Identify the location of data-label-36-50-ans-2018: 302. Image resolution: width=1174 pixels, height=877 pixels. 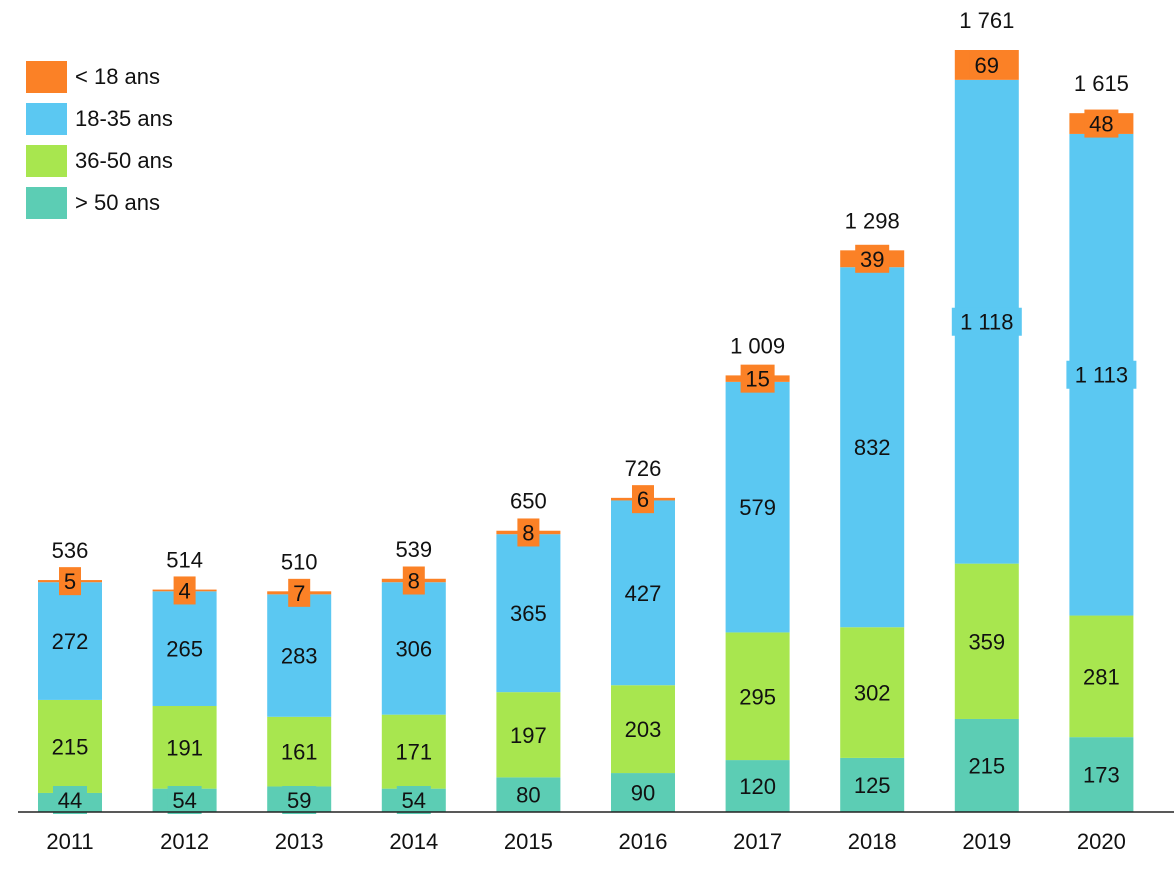
(872, 693).